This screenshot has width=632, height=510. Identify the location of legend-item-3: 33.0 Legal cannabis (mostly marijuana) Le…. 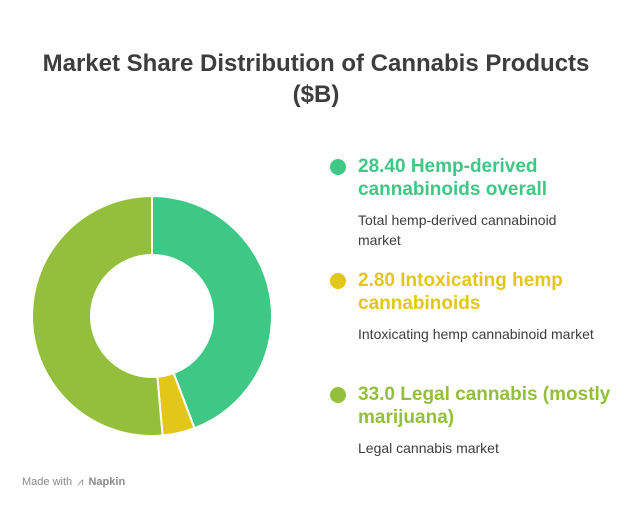
(475, 420).